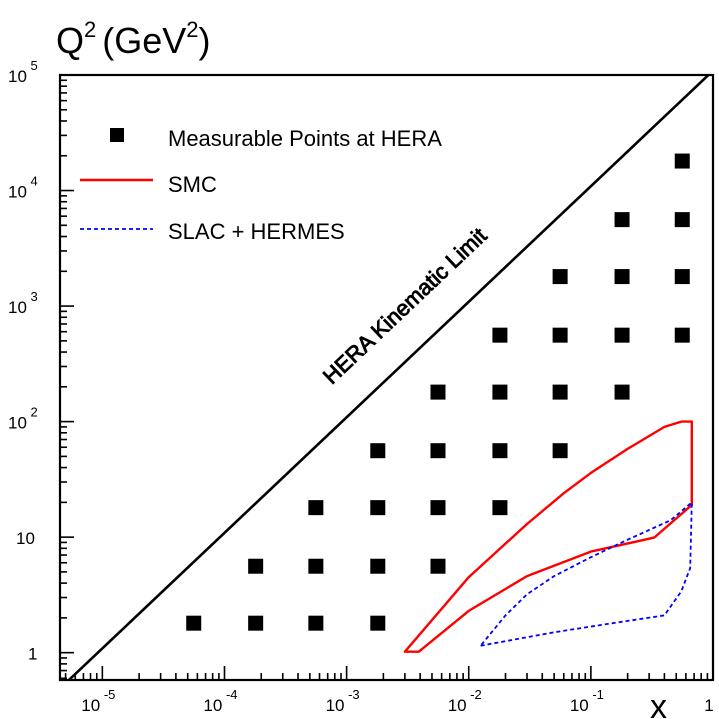 The width and height of the screenshot is (719, 719). I want to click on y-tick-label: 10 2, so click(23, 419).